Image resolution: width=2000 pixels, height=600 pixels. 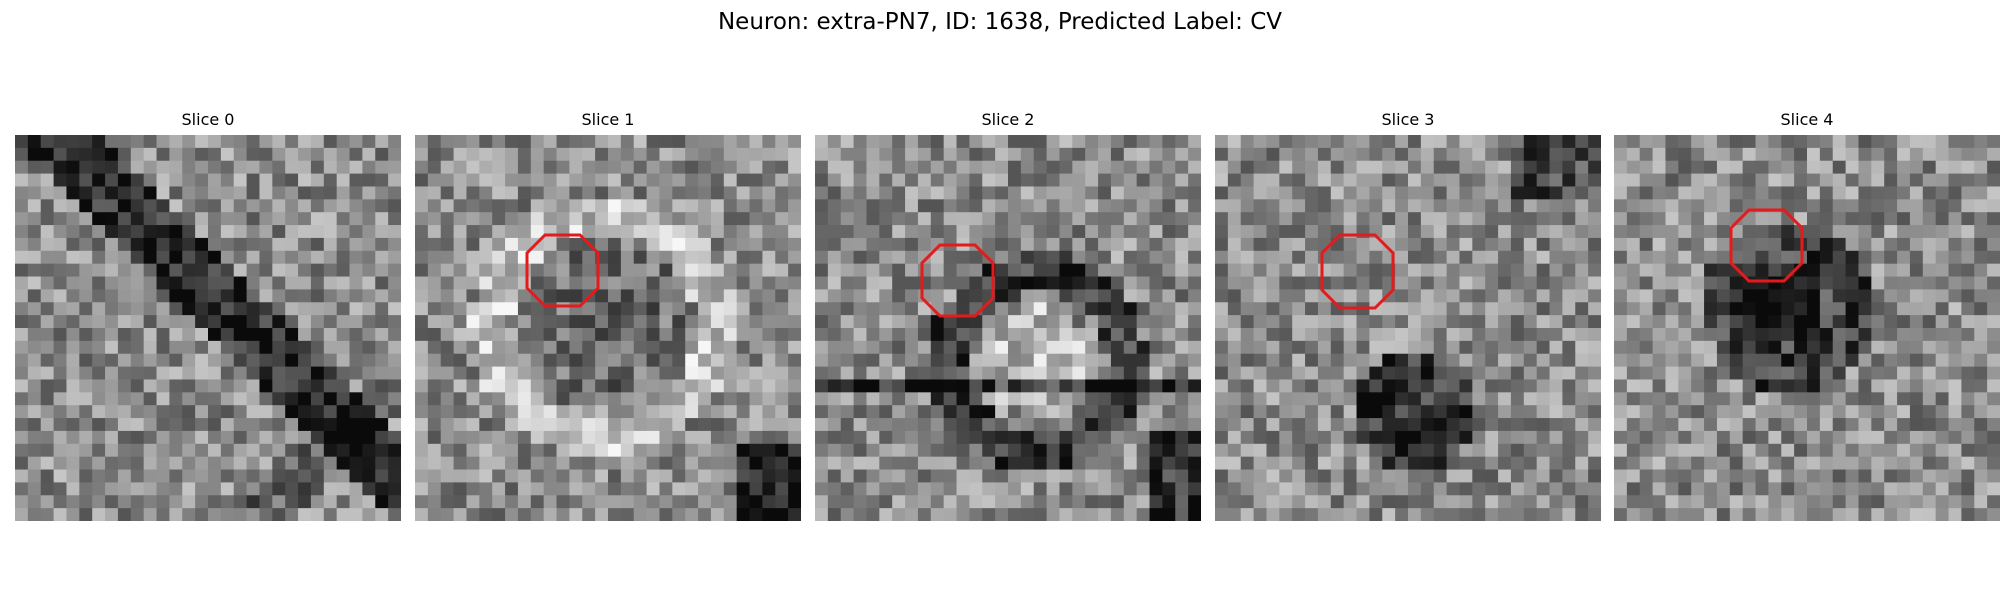 I want to click on slice-panel-4: Slice 4, so click(x=1807, y=314).